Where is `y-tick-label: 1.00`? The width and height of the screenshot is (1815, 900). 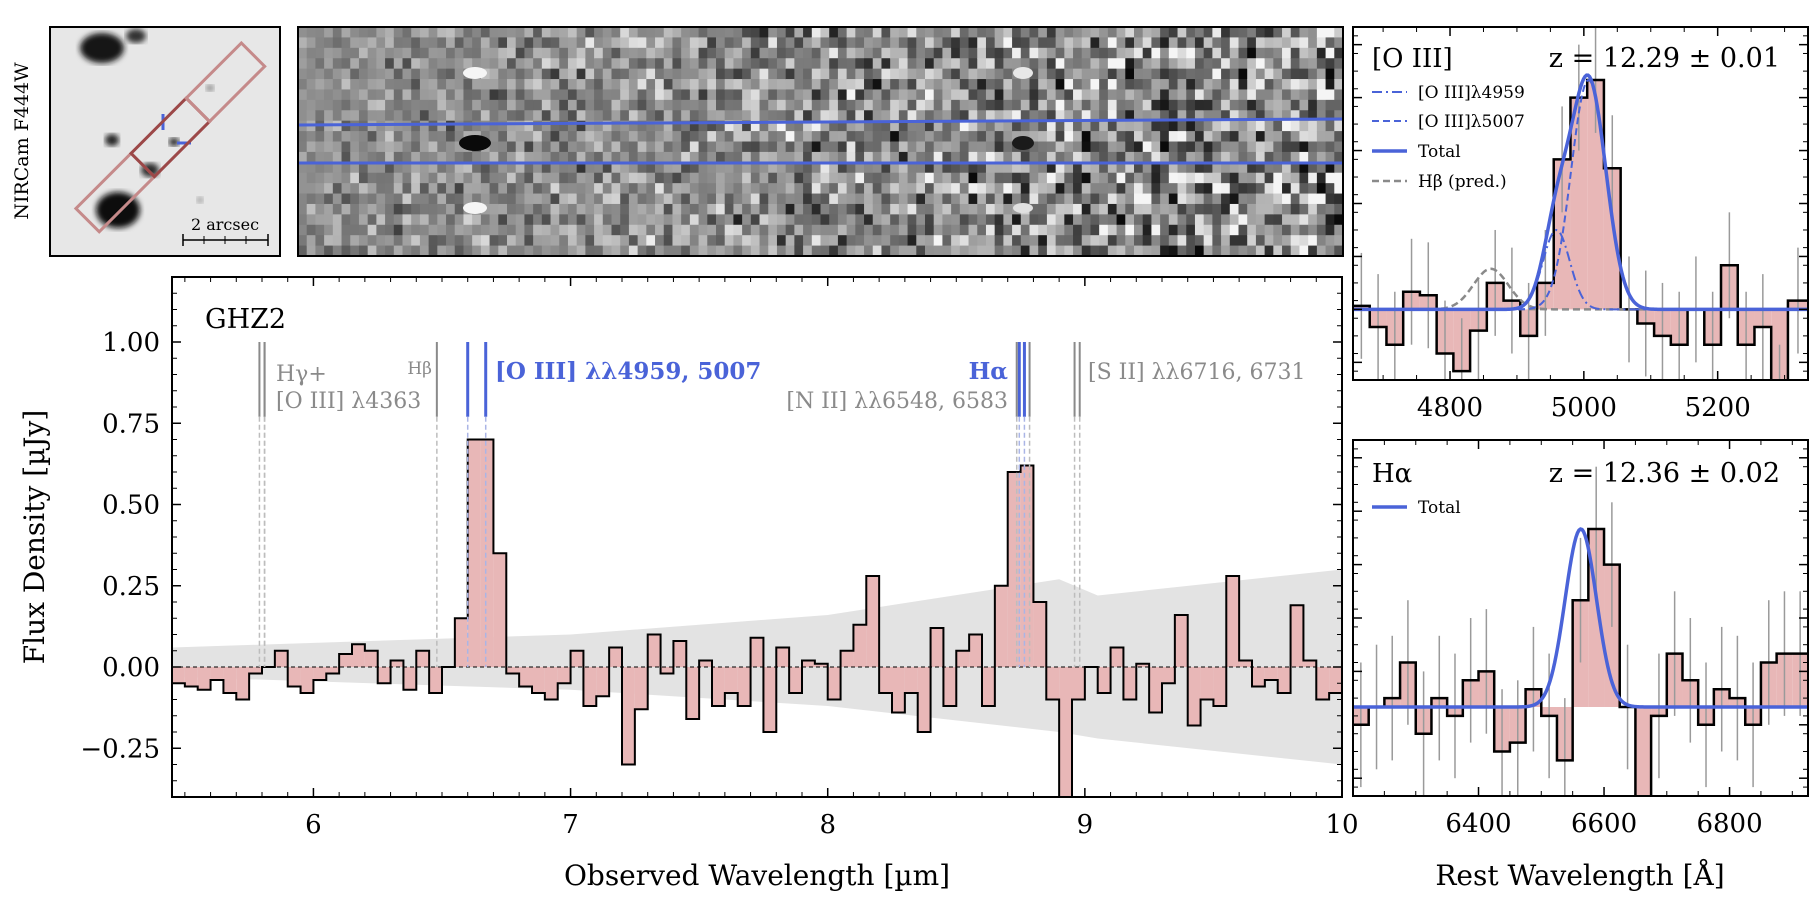 y-tick-label: 1.00 is located at coordinates (131, 343).